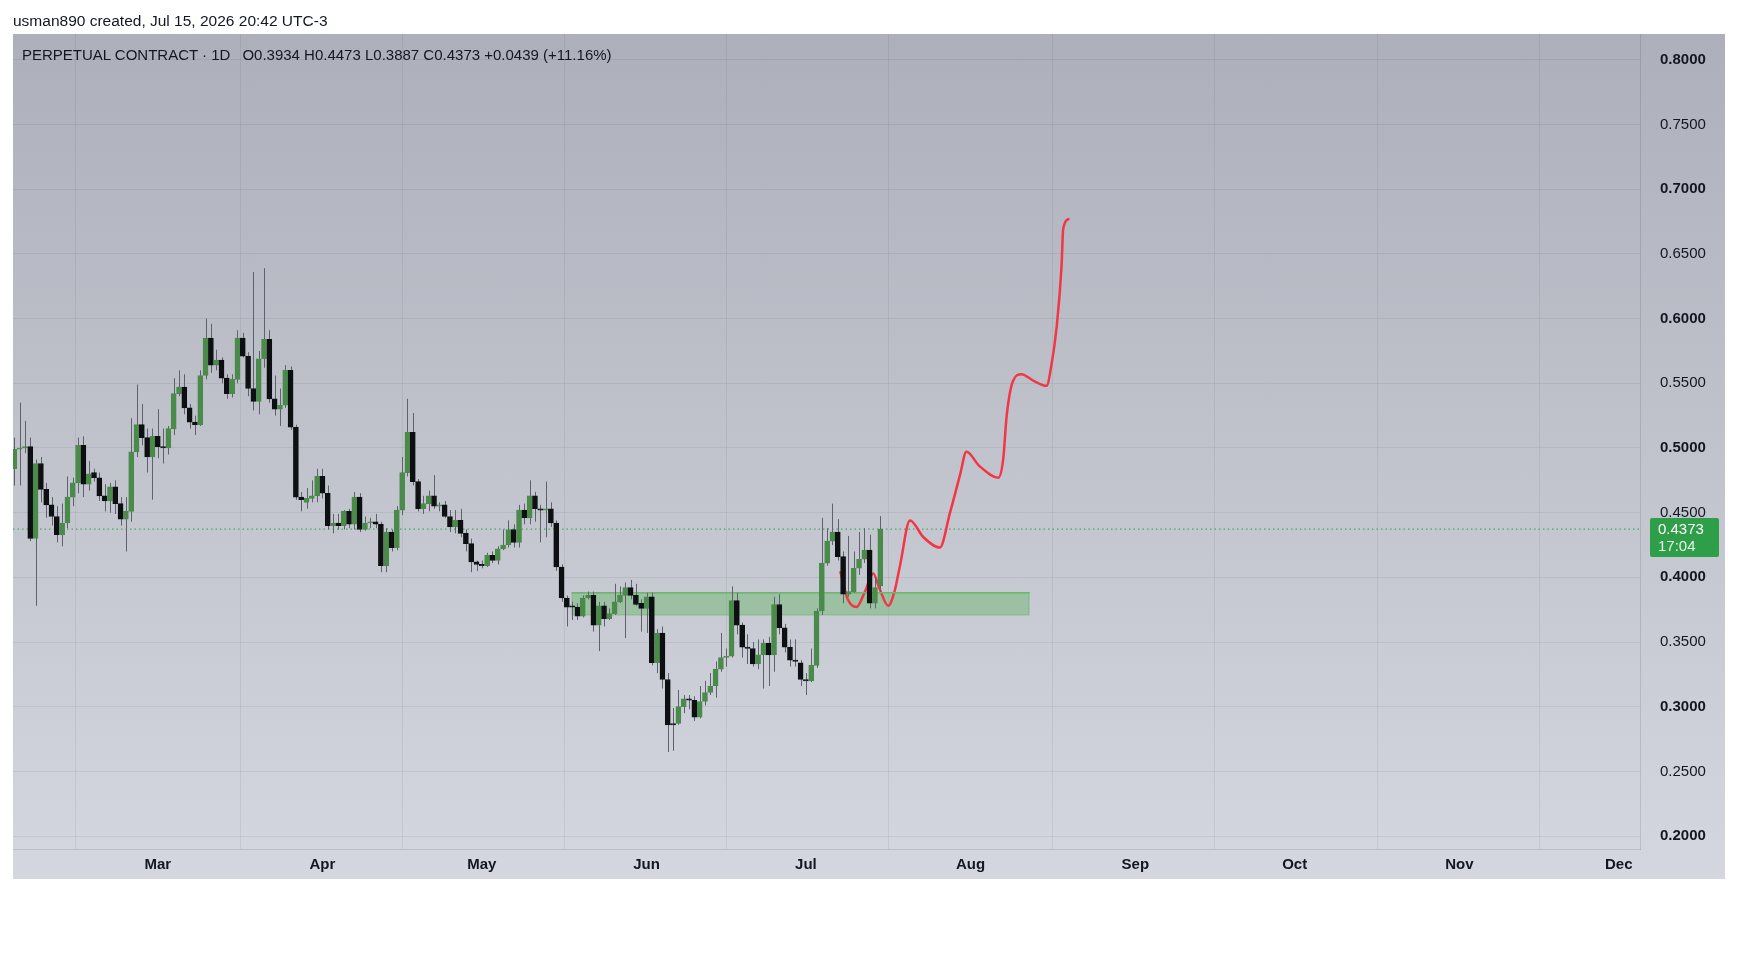 This screenshot has width=1738, height=957. What do you see at coordinates (170, 21) in the screenshot?
I see `text: usman890 created, Jul 15, 2026 20:42 UTC-3` at bounding box center [170, 21].